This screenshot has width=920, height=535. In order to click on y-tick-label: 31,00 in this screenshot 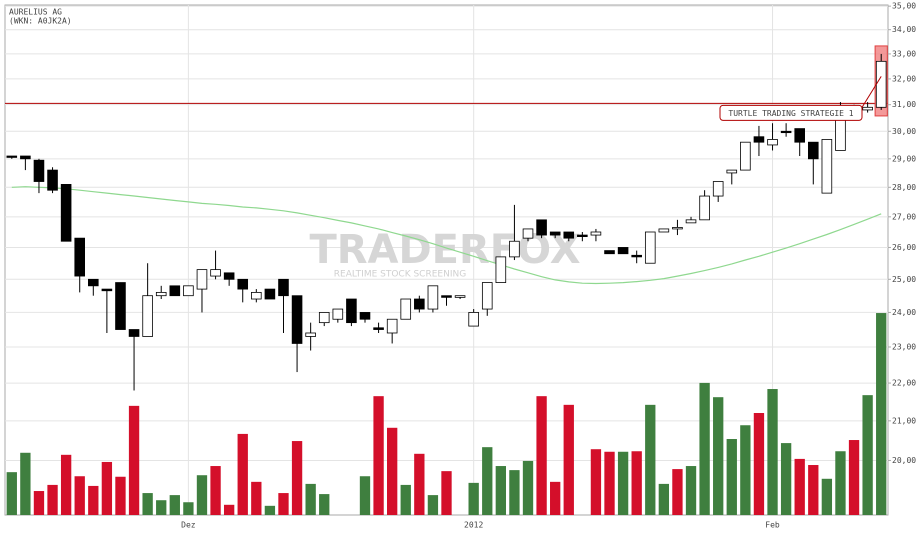, I will do `click(904, 104)`.